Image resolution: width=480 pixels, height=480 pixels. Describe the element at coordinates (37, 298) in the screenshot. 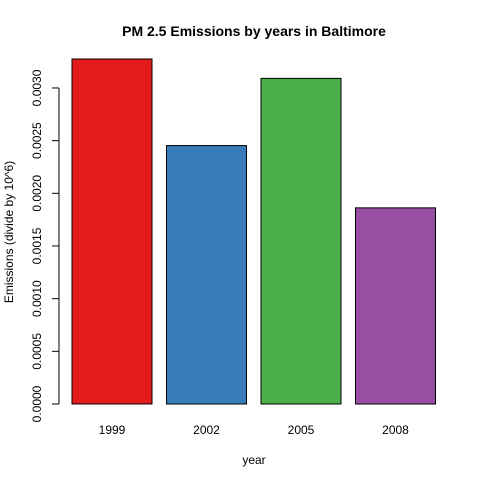

I see `y-tick-label: 0.0010` at that location.